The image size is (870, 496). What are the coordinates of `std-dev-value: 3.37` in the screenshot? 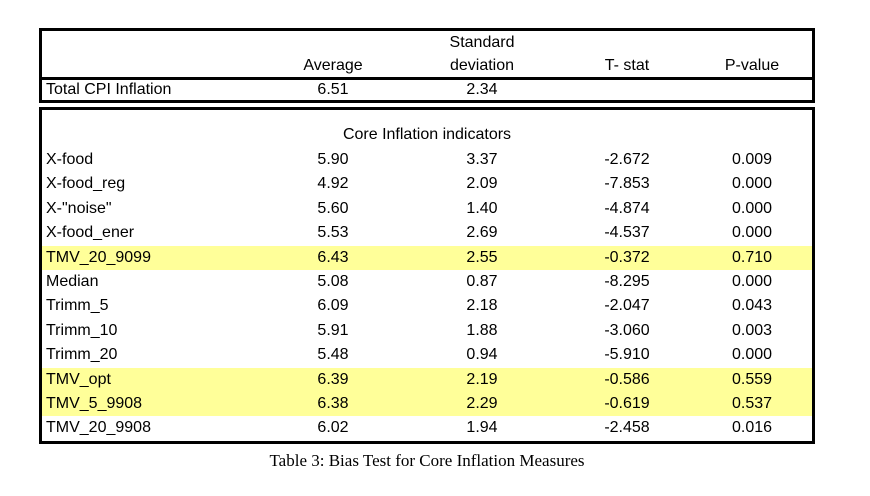 It's located at (482, 159).